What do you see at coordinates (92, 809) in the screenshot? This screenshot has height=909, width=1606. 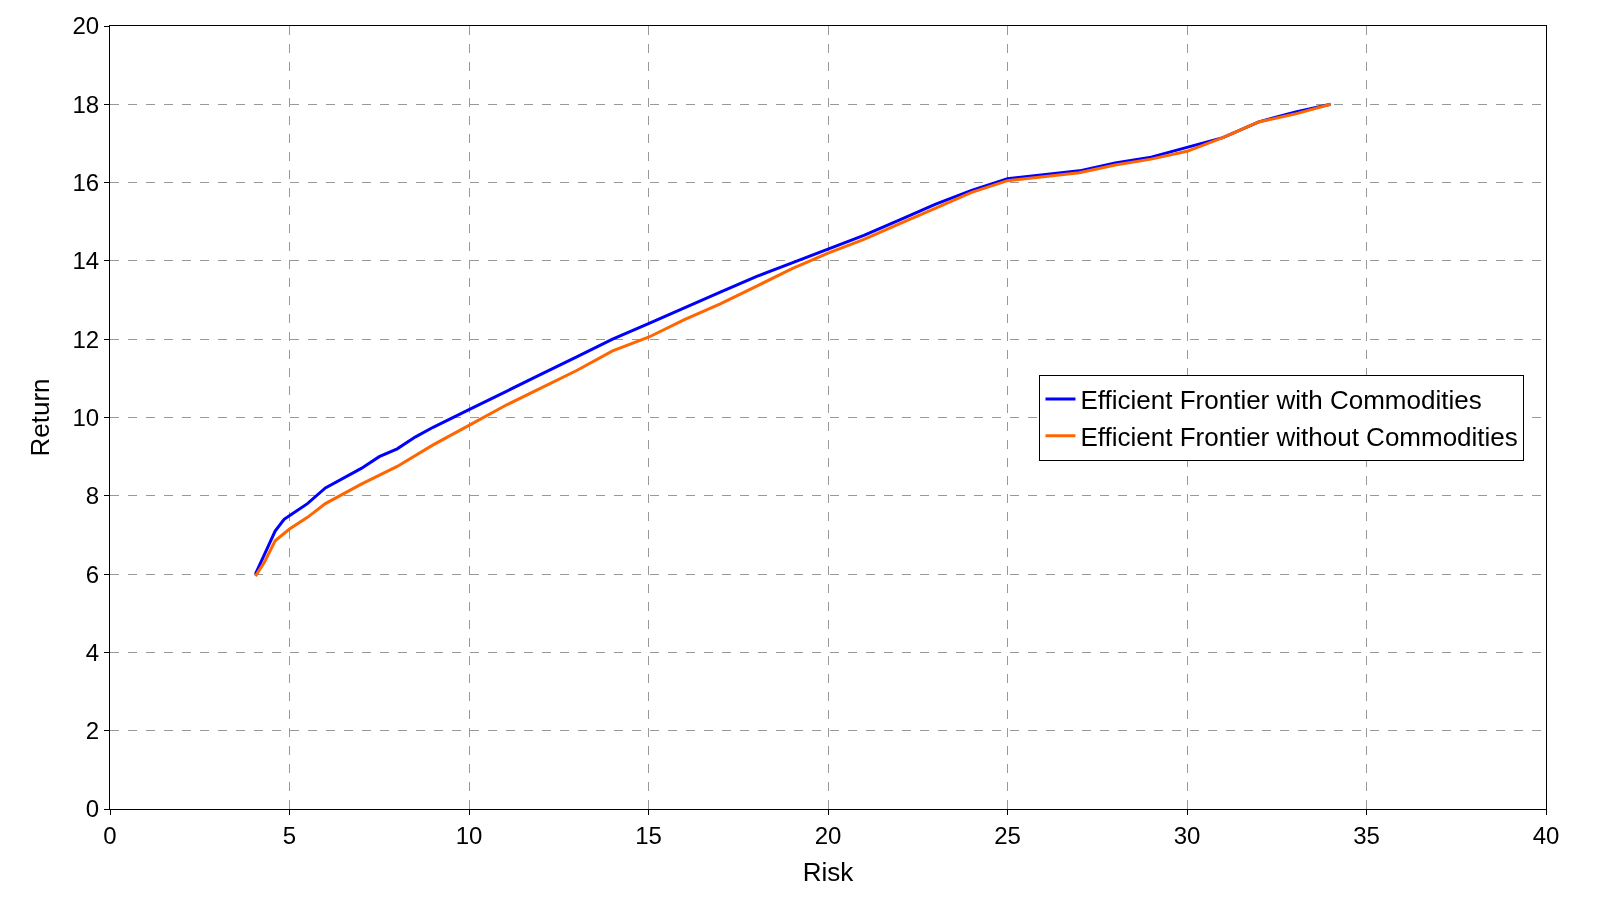 I see `y-tick-label: 0` at bounding box center [92, 809].